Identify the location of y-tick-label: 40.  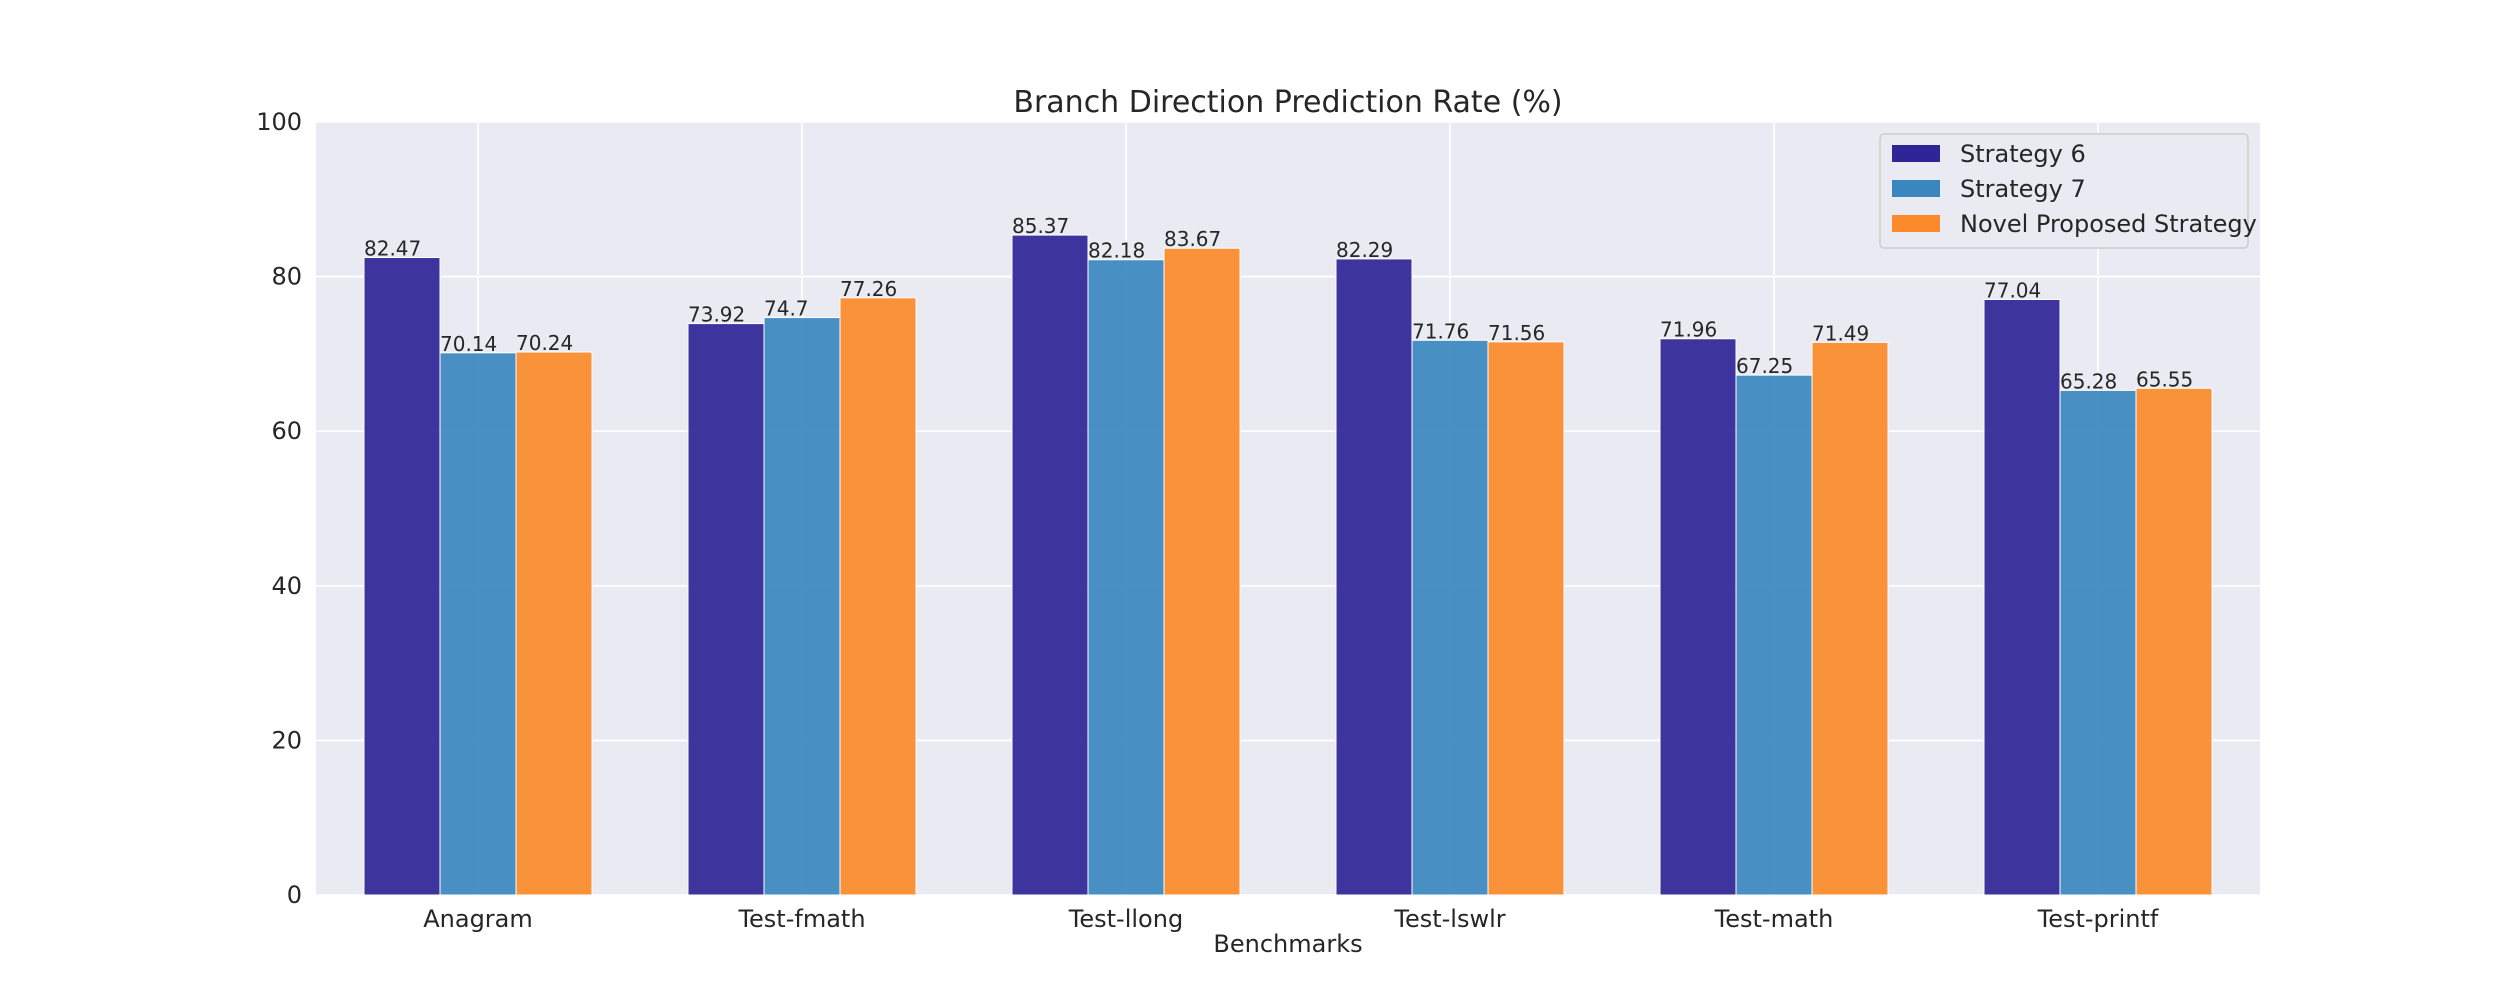
(286, 586).